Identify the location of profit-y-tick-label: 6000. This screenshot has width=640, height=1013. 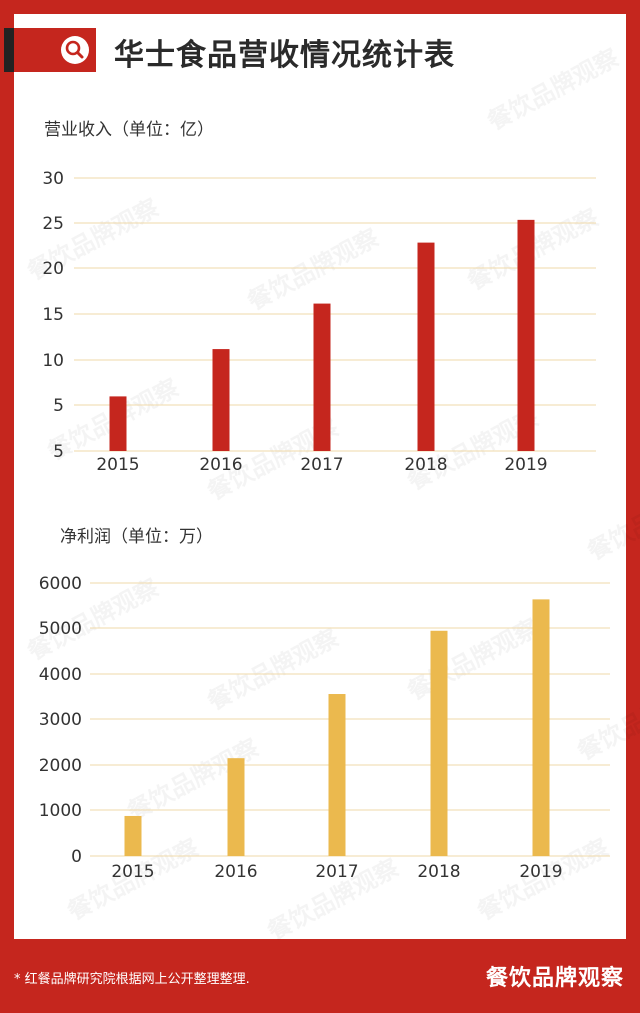
(60, 584).